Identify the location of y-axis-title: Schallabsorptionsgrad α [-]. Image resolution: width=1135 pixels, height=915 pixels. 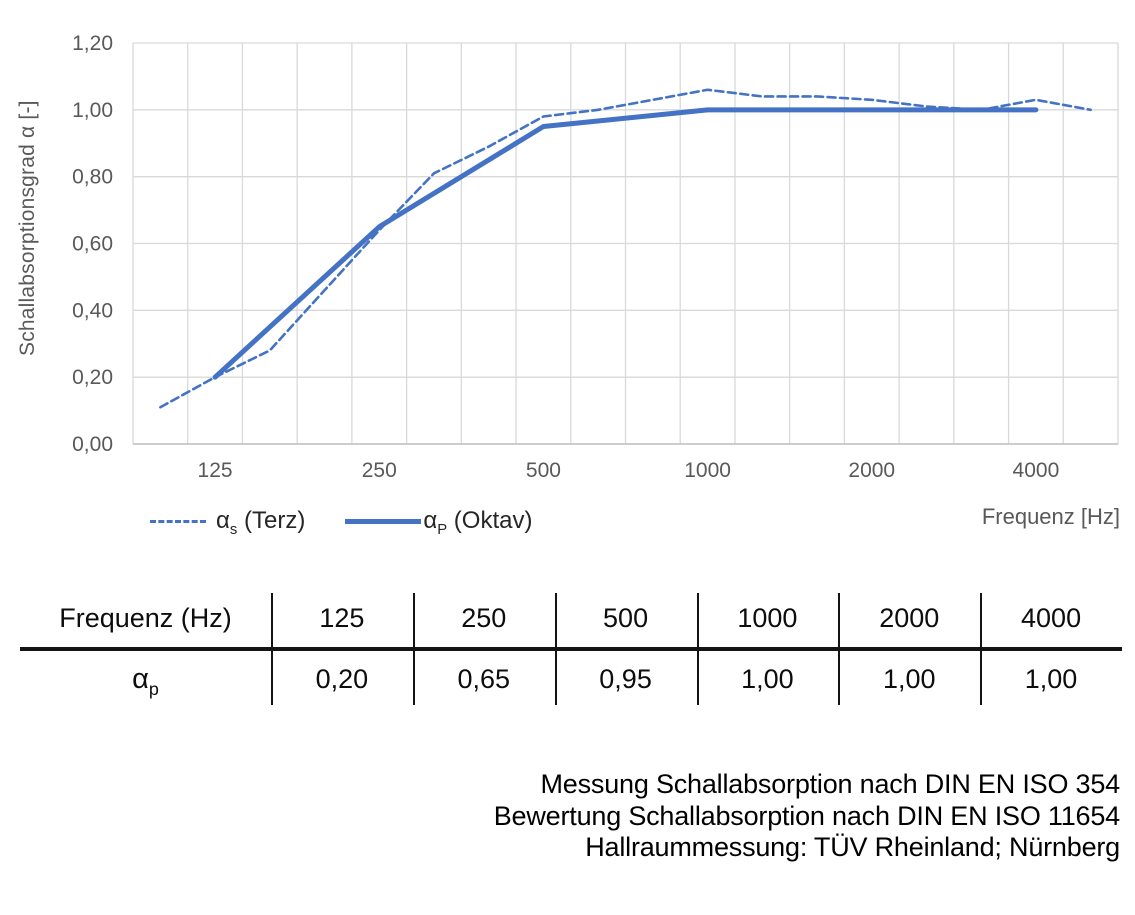
(27, 228).